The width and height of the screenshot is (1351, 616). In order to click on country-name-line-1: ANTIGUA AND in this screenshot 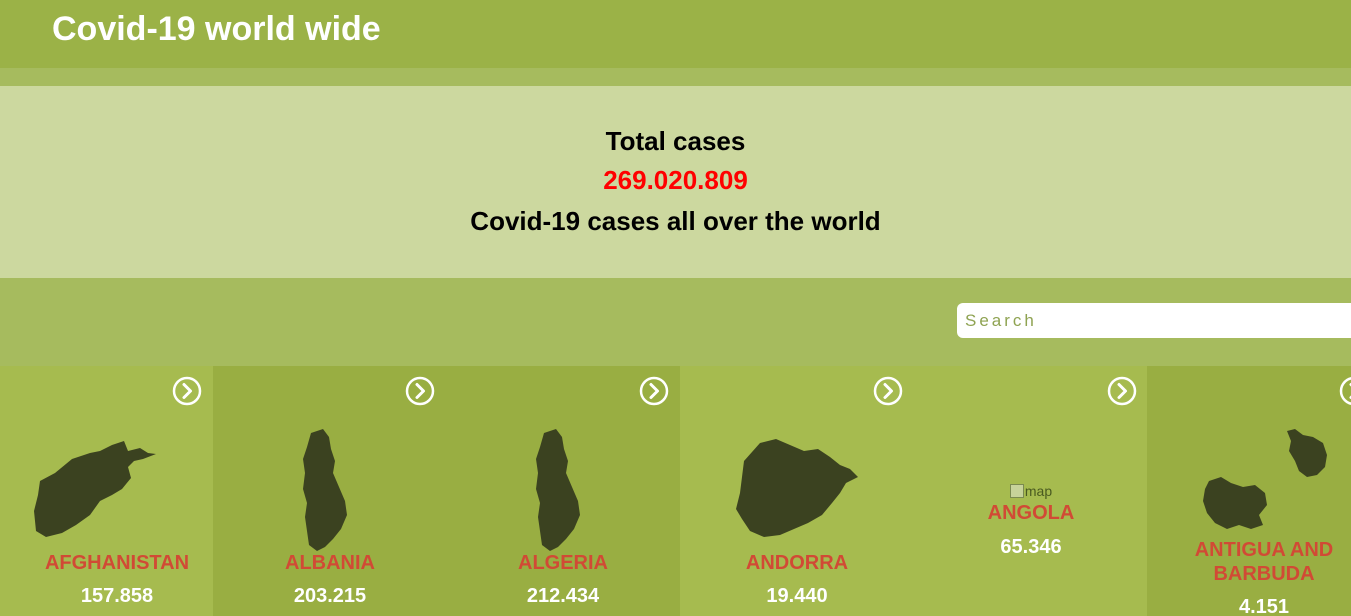, I will do `click(1264, 550)`.